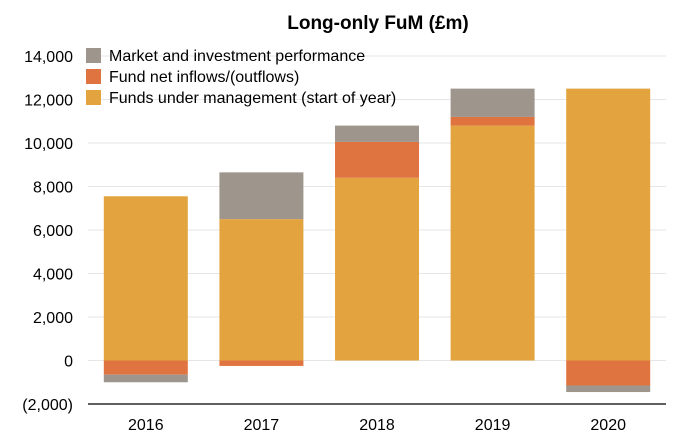 This screenshot has width=682, height=442. I want to click on y-tick-label: 8,000, so click(53, 188).